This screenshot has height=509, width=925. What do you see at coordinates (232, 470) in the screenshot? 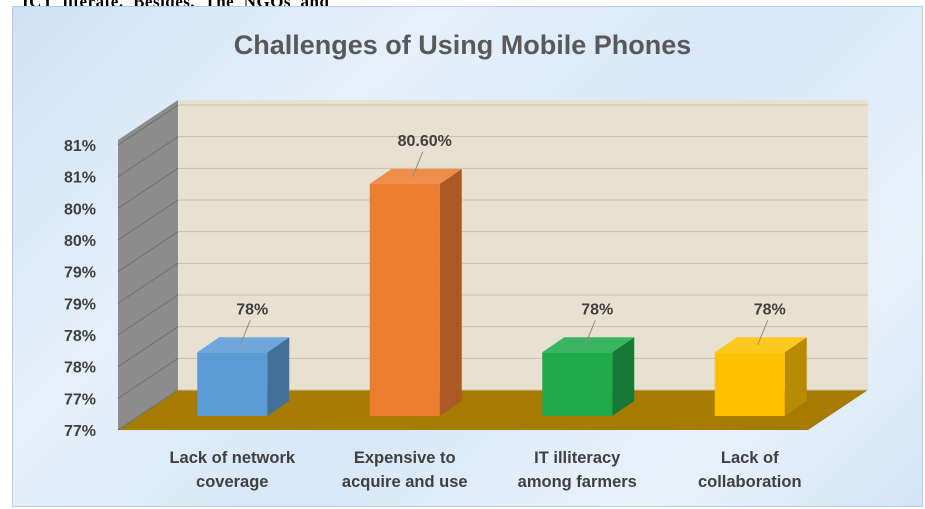
I see `x-category-label: Lack of network coverage` at bounding box center [232, 470].